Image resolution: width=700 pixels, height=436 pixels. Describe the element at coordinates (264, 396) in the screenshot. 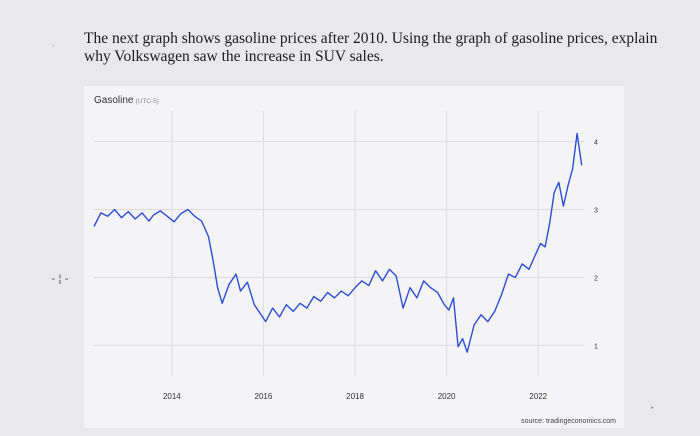

I see `x-tick-label: 2016` at that location.